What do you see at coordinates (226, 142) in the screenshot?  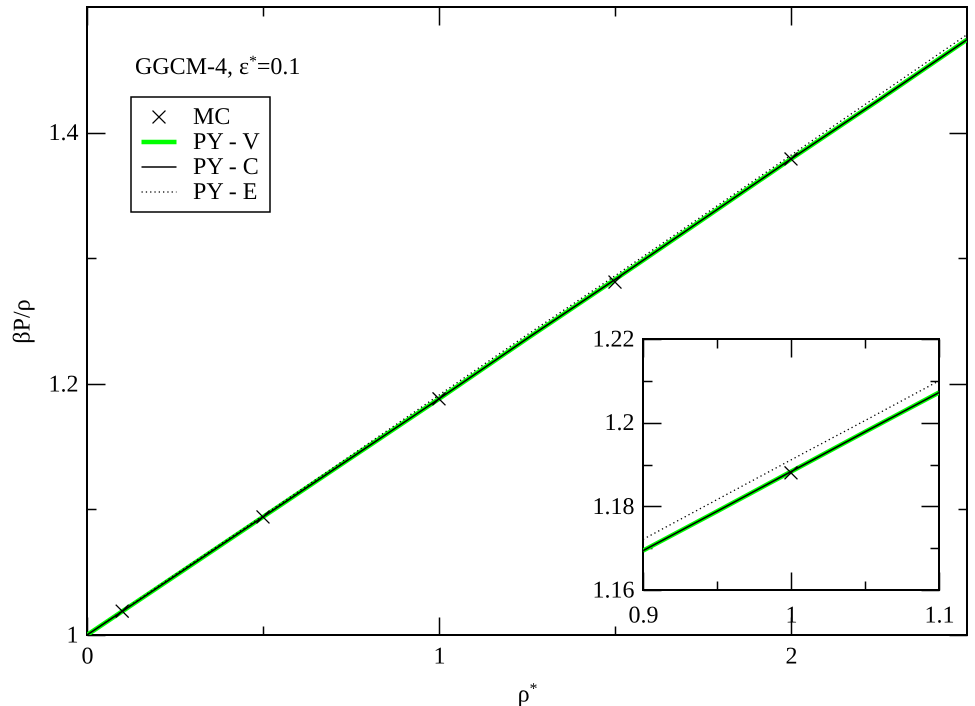 I see `legend-label: PY - V` at bounding box center [226, 142].